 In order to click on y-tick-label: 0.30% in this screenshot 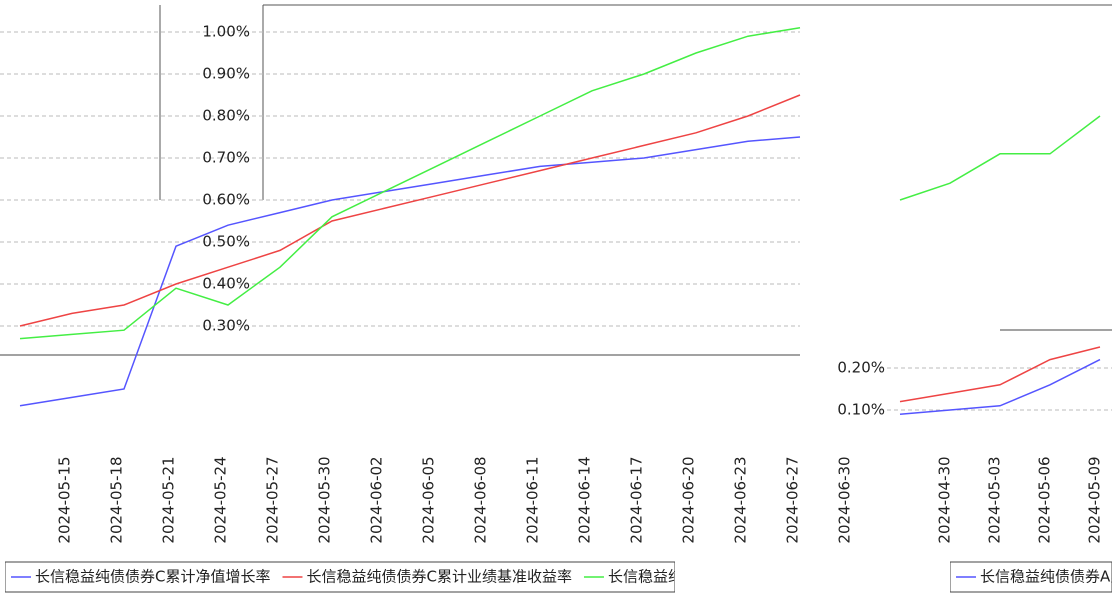, I will do `click(226, 326)`.